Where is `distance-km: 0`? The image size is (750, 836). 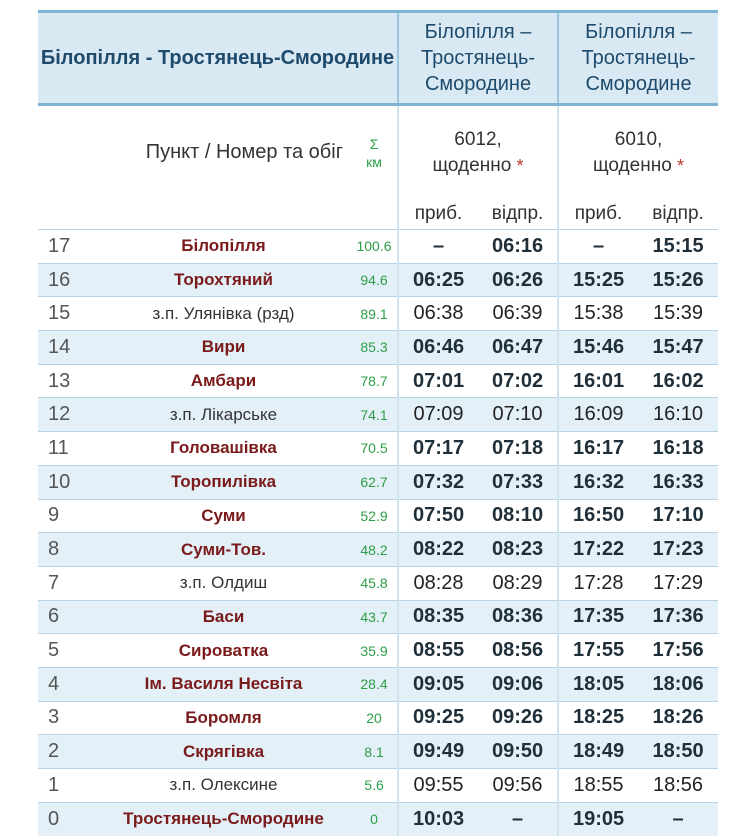 distance-km: 0 is located at coordinates (375, 818).